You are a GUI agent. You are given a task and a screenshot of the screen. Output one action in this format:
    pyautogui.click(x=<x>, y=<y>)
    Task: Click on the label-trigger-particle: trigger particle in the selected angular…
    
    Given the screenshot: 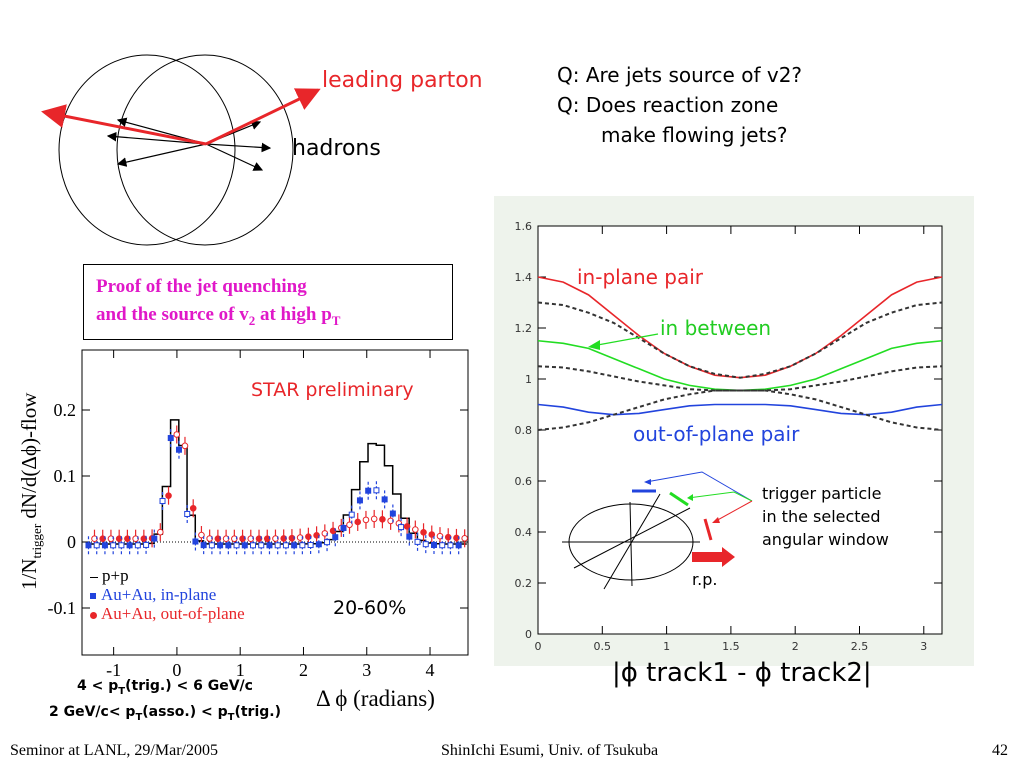 What is the action you would take?
    pyautogui.click(x=825, y=516)
    